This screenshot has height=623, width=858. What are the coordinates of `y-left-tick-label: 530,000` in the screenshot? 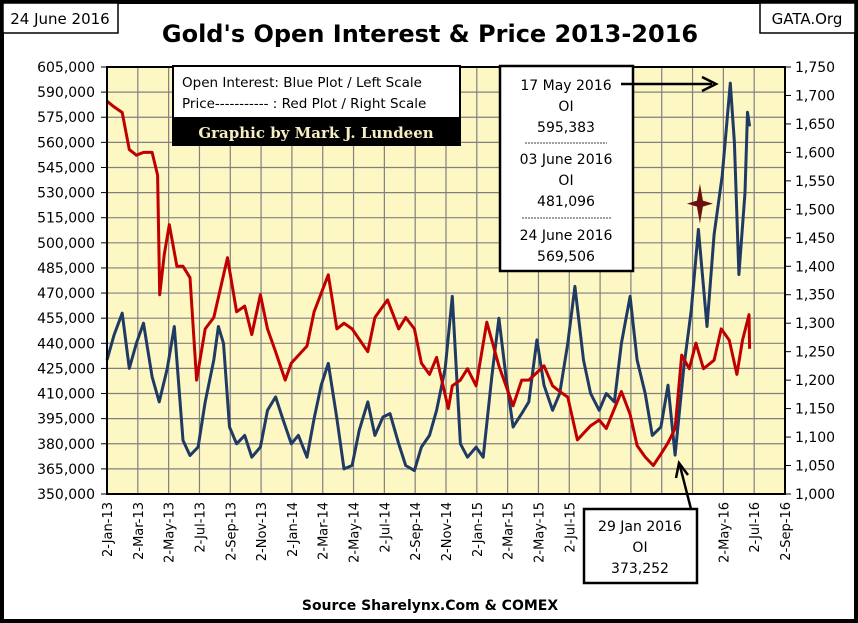 It's located at (66, 194).